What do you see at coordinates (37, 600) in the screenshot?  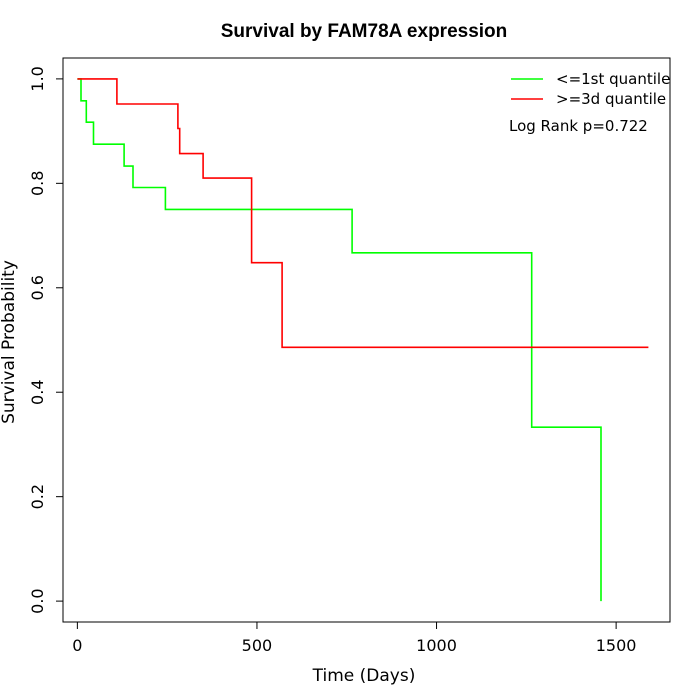 I see `y-tick-label: 0.0` at bounding box center [37, 600].